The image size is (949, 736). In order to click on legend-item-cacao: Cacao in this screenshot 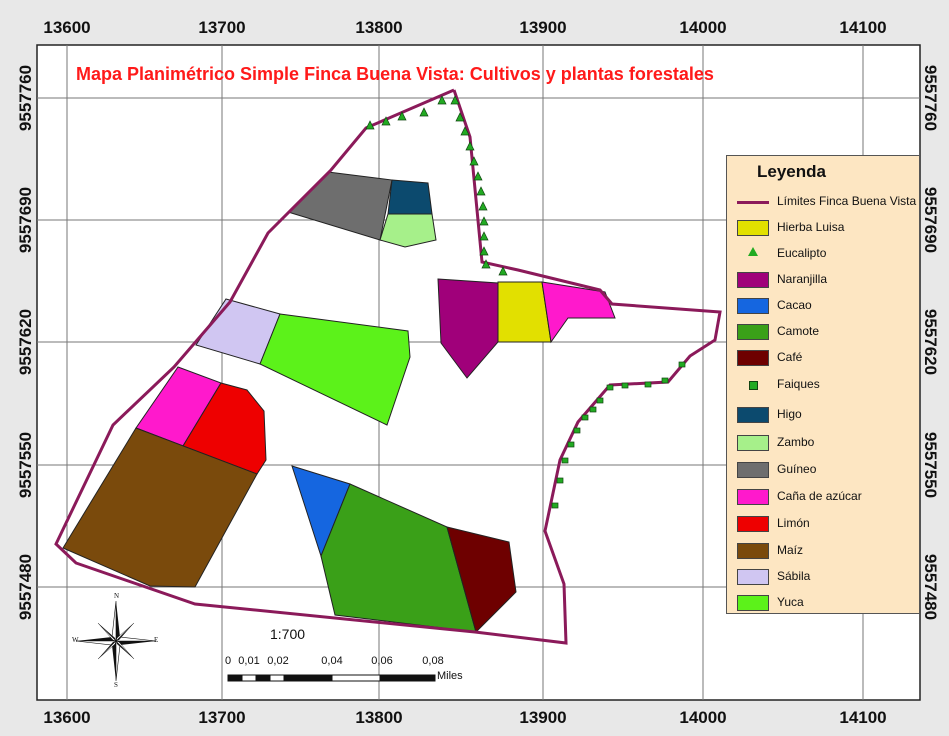, I will do `click(824, 306)`.